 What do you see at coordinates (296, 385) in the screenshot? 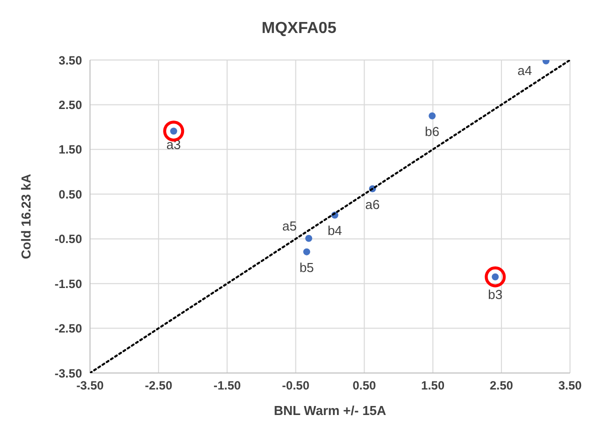
I see `x-tick-label: -0.50` at bounding box center [296, 385].